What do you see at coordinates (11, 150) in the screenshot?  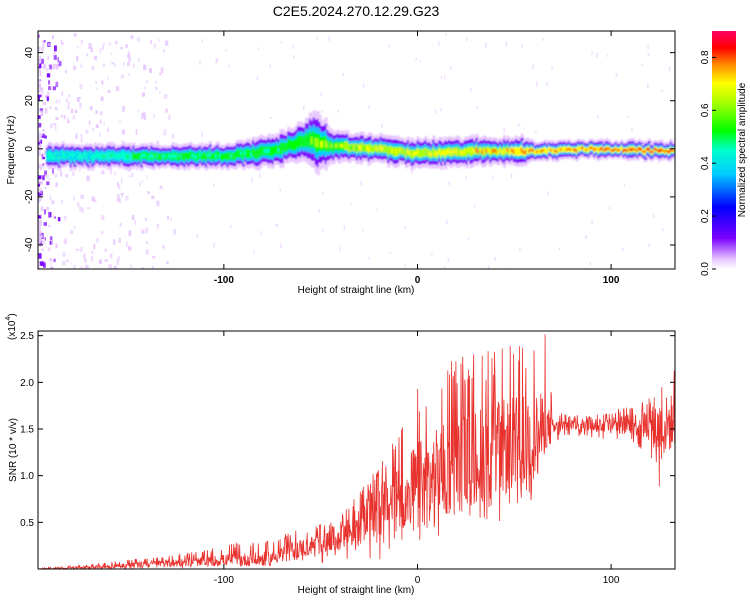 I see `spectrogram-y-axis-label: Frequency (Hz)` at bounding box center [11, 150].